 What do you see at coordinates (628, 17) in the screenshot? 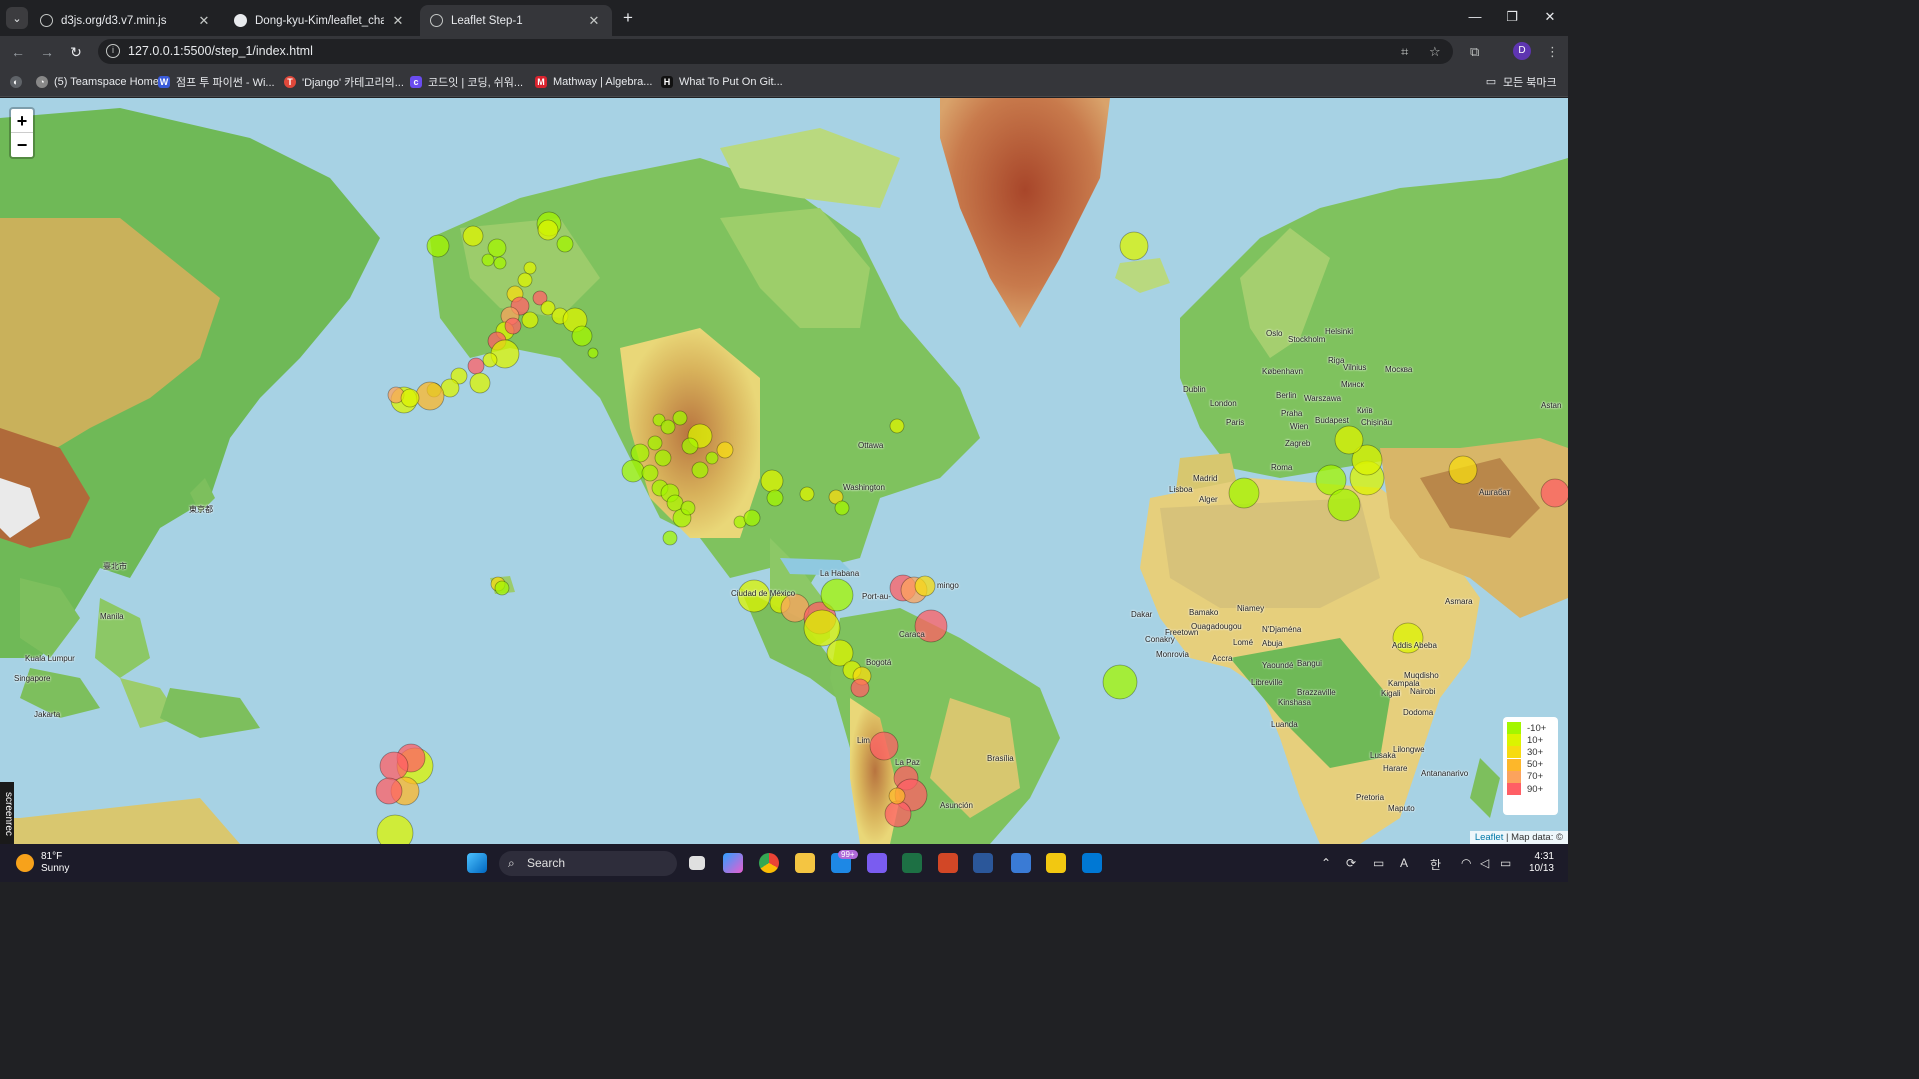
I see `new-tab-button: +` at bounding box center [628, 17].